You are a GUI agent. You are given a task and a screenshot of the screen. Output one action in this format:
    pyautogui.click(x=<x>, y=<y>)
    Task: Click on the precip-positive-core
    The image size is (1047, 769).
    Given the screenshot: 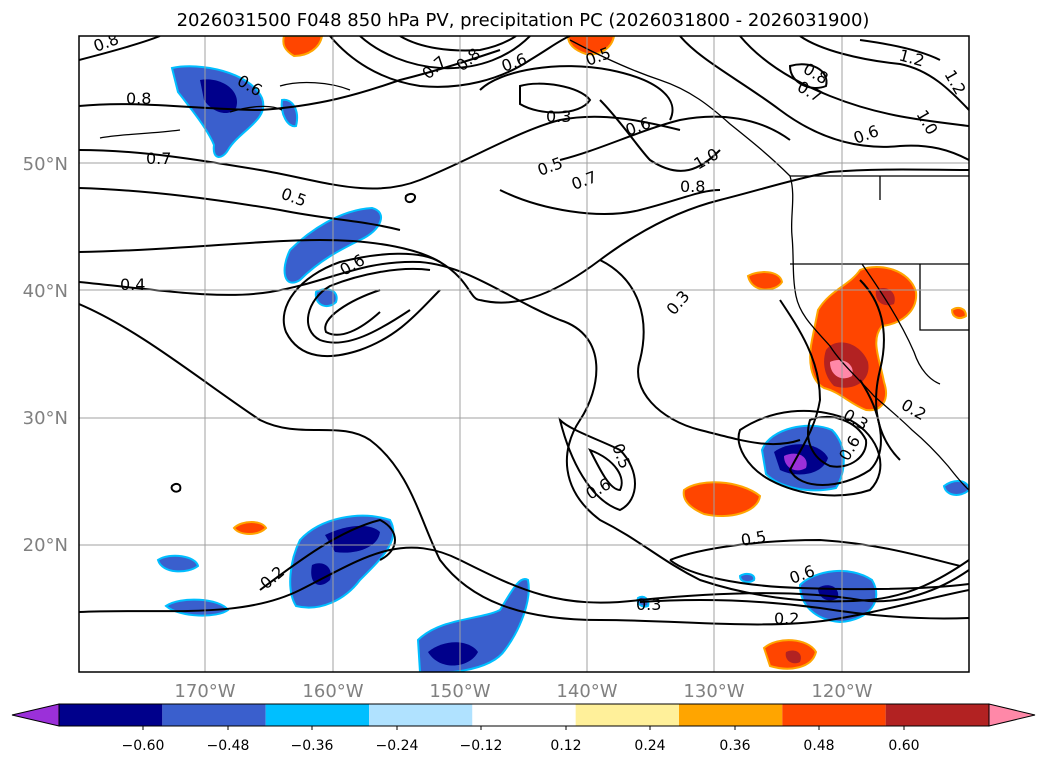 What is the action you would take?
    pyautogui.click(x=793, y=657)
    